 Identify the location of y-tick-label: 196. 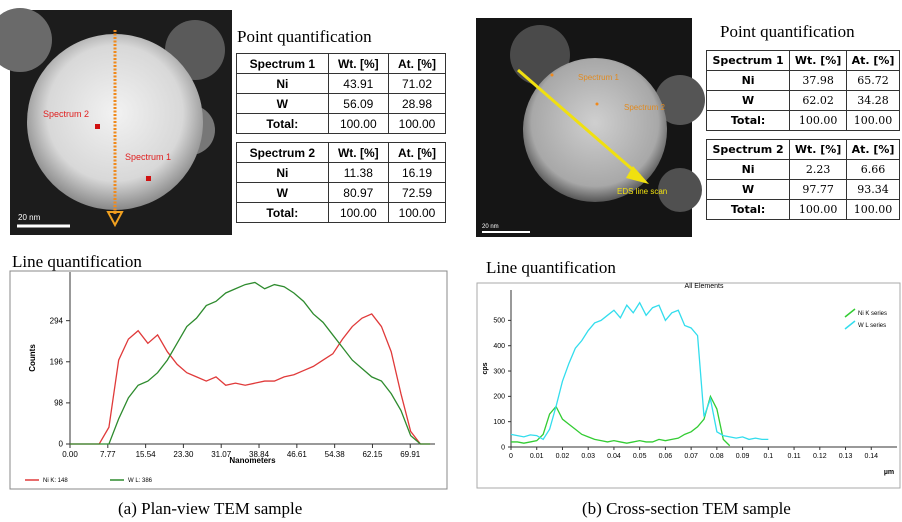
(57, 361).